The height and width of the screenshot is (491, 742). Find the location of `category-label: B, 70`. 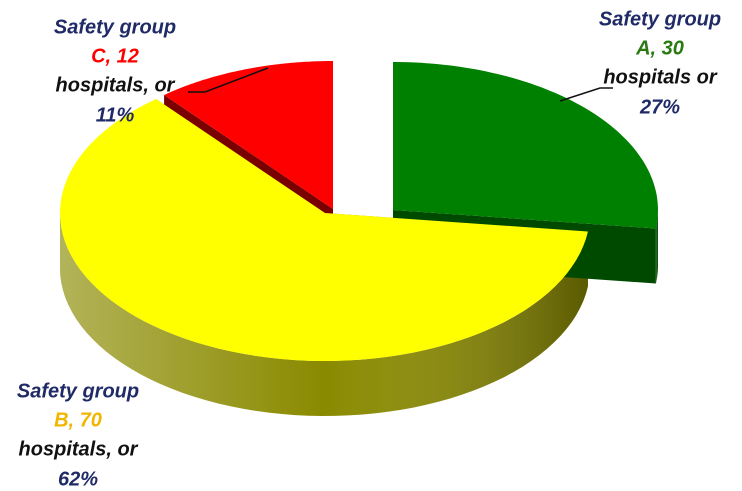

category-label: B, 70 is located at coordinates (78, 420).